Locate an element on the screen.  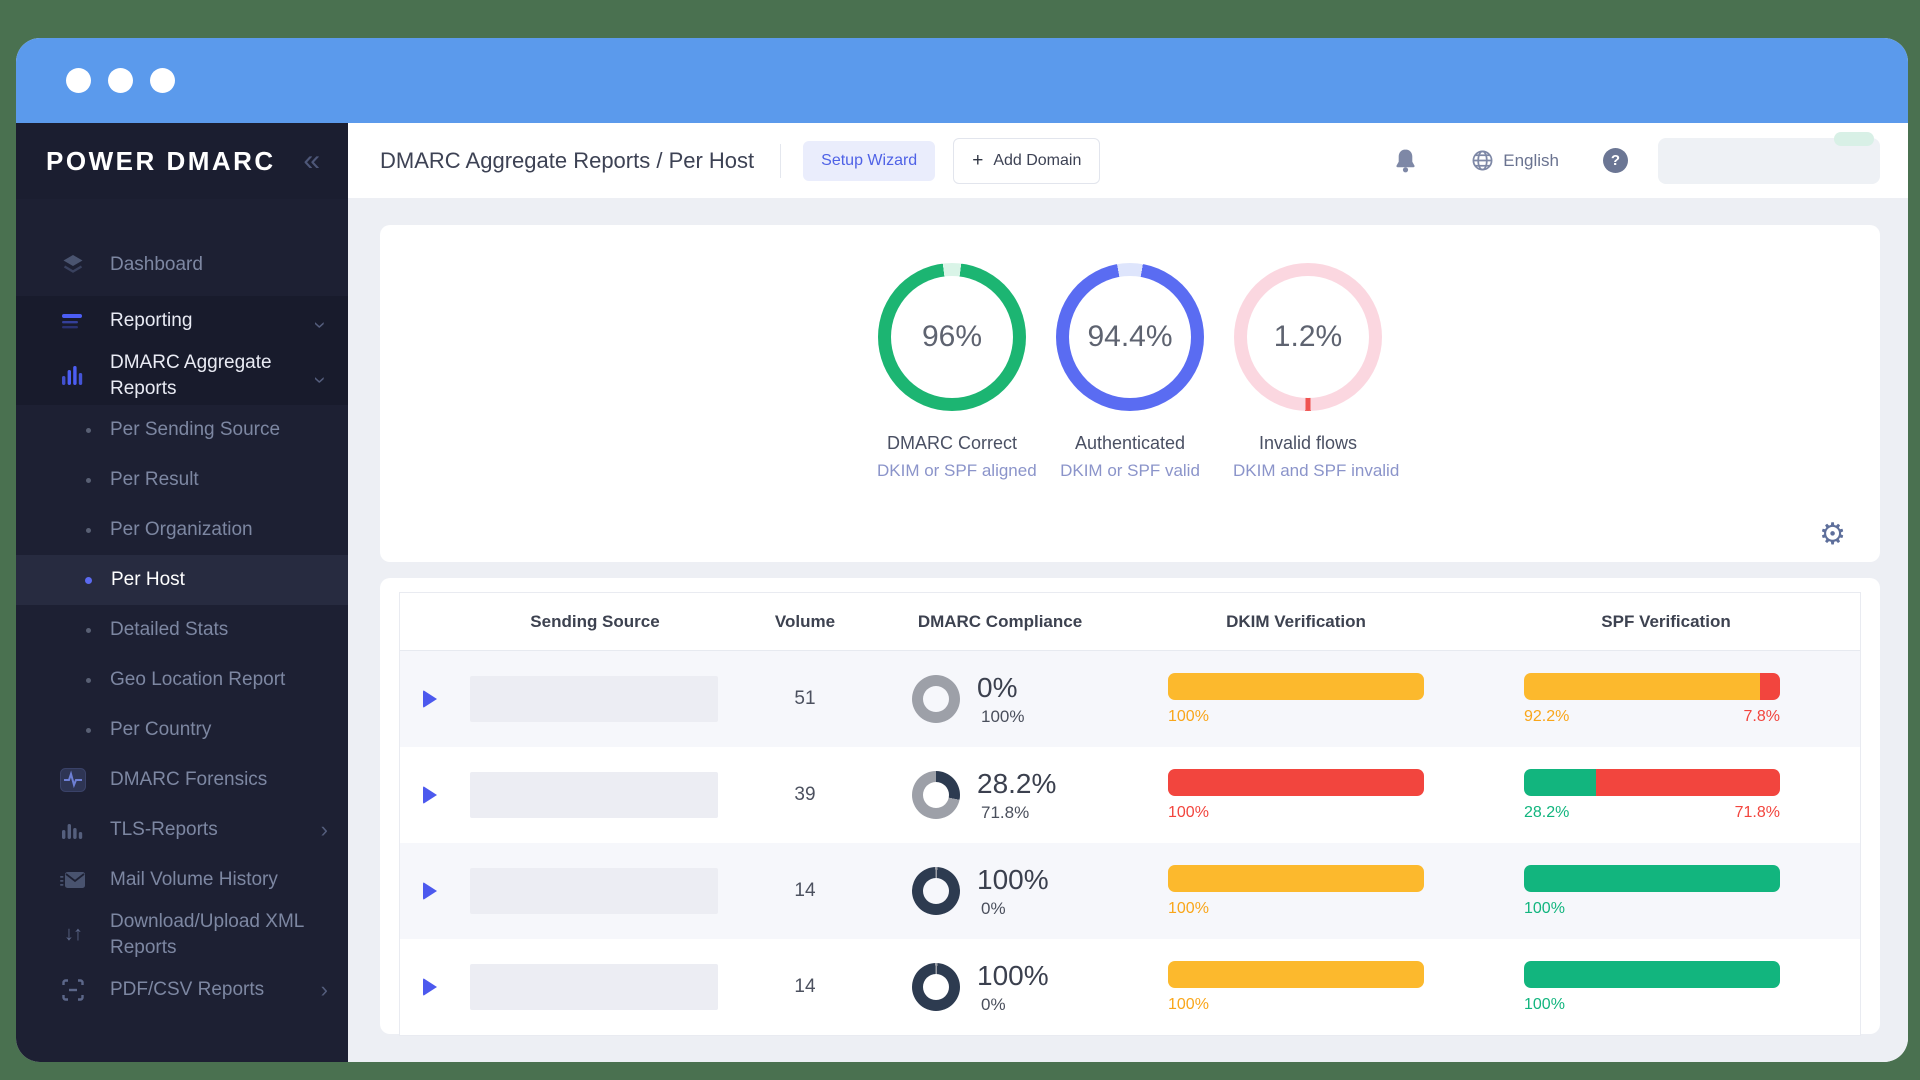
sidebar-item-per-host: Per Host is located at coordinates (182, 580).